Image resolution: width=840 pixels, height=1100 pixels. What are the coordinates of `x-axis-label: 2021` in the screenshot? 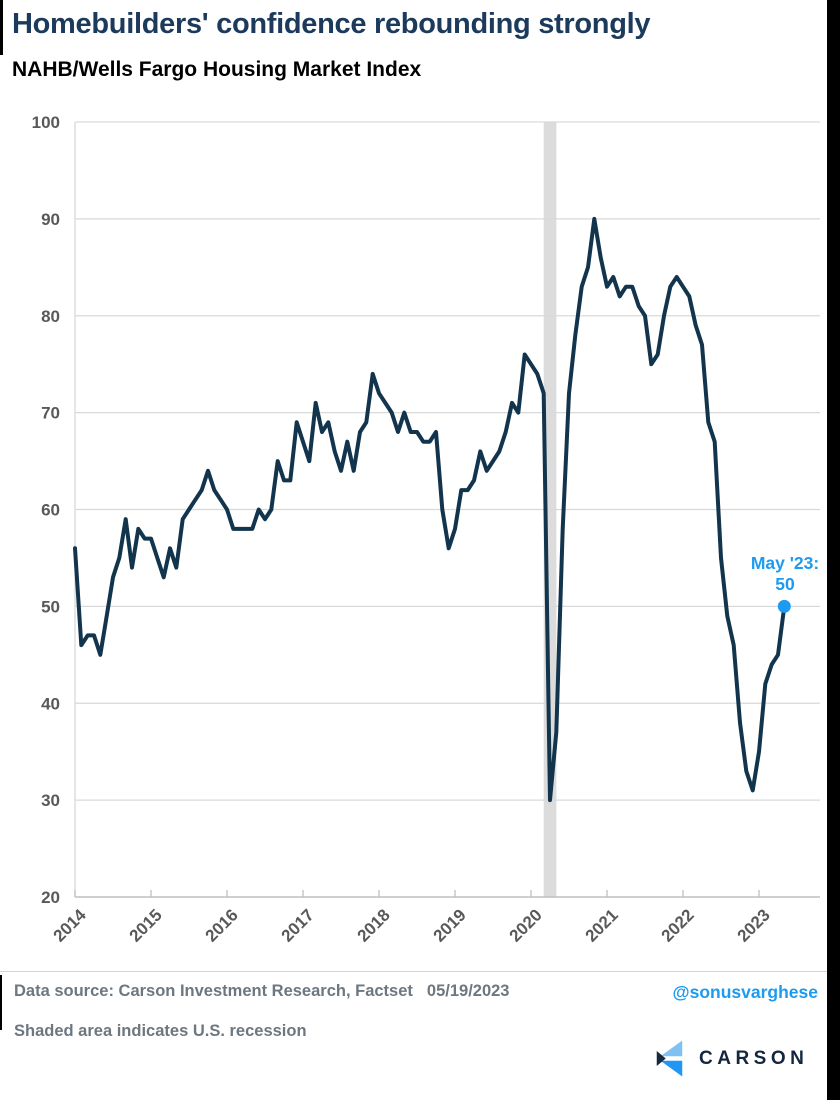 It's located at (602, 925).